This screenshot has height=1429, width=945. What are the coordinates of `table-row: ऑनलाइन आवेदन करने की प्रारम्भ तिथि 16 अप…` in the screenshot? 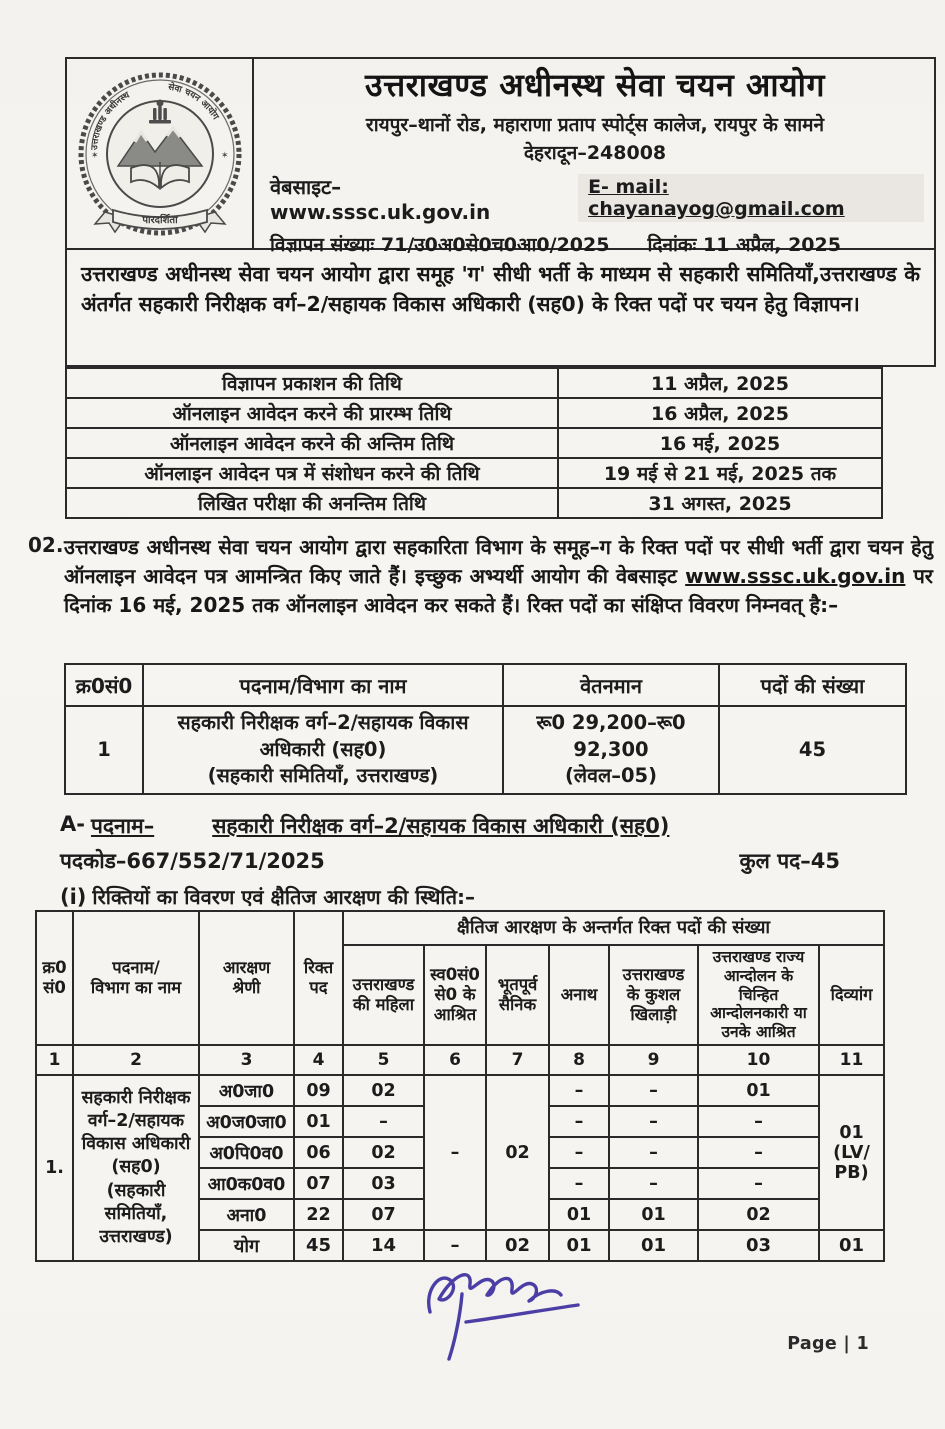 It's located at (474, 413).